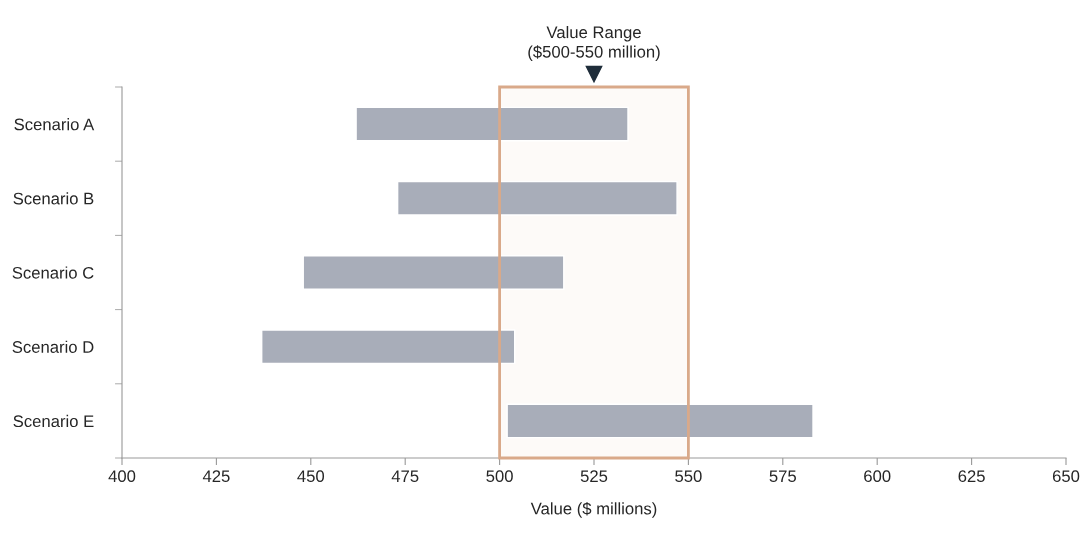  I want to click on x-tick-label: 425, so click(216, 476).